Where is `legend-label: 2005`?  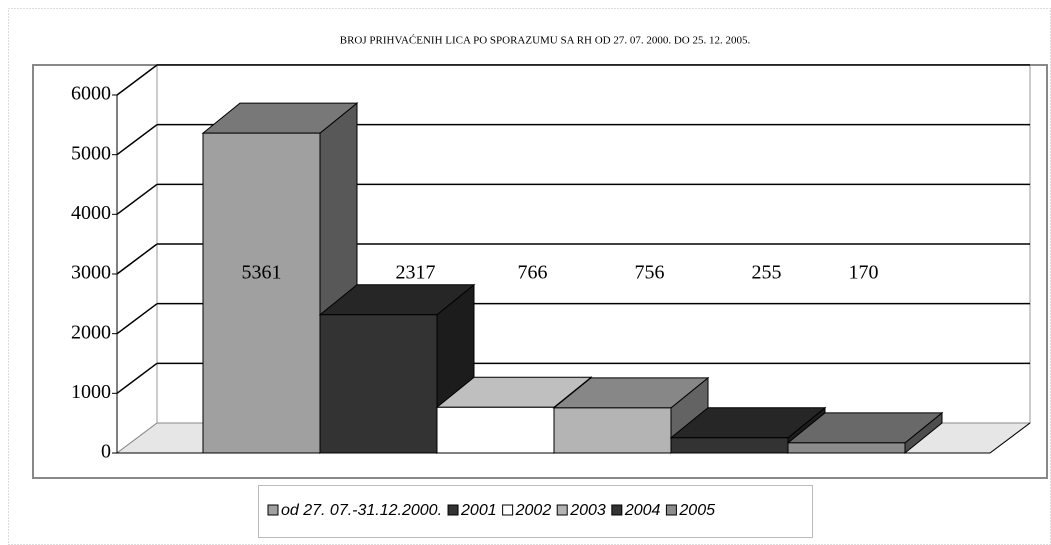 legend-label: 2005 is located at coordinates (696, 510).